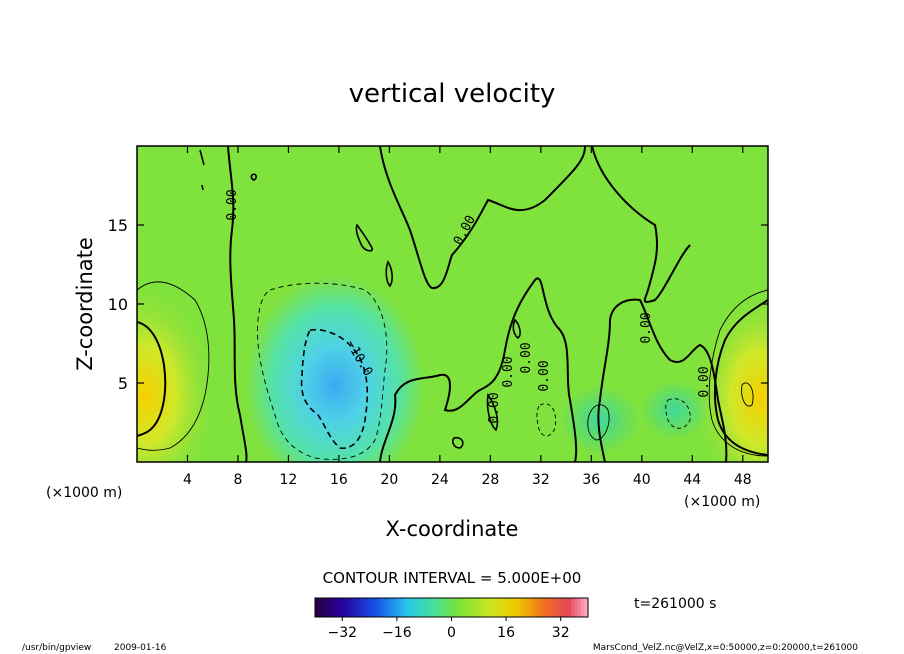 The image size is (904, 654). What do you see at coordinates (343, 633) in the screenshot?
I see `colorbar-tick-label: −32` at bounding box center [343, 633].